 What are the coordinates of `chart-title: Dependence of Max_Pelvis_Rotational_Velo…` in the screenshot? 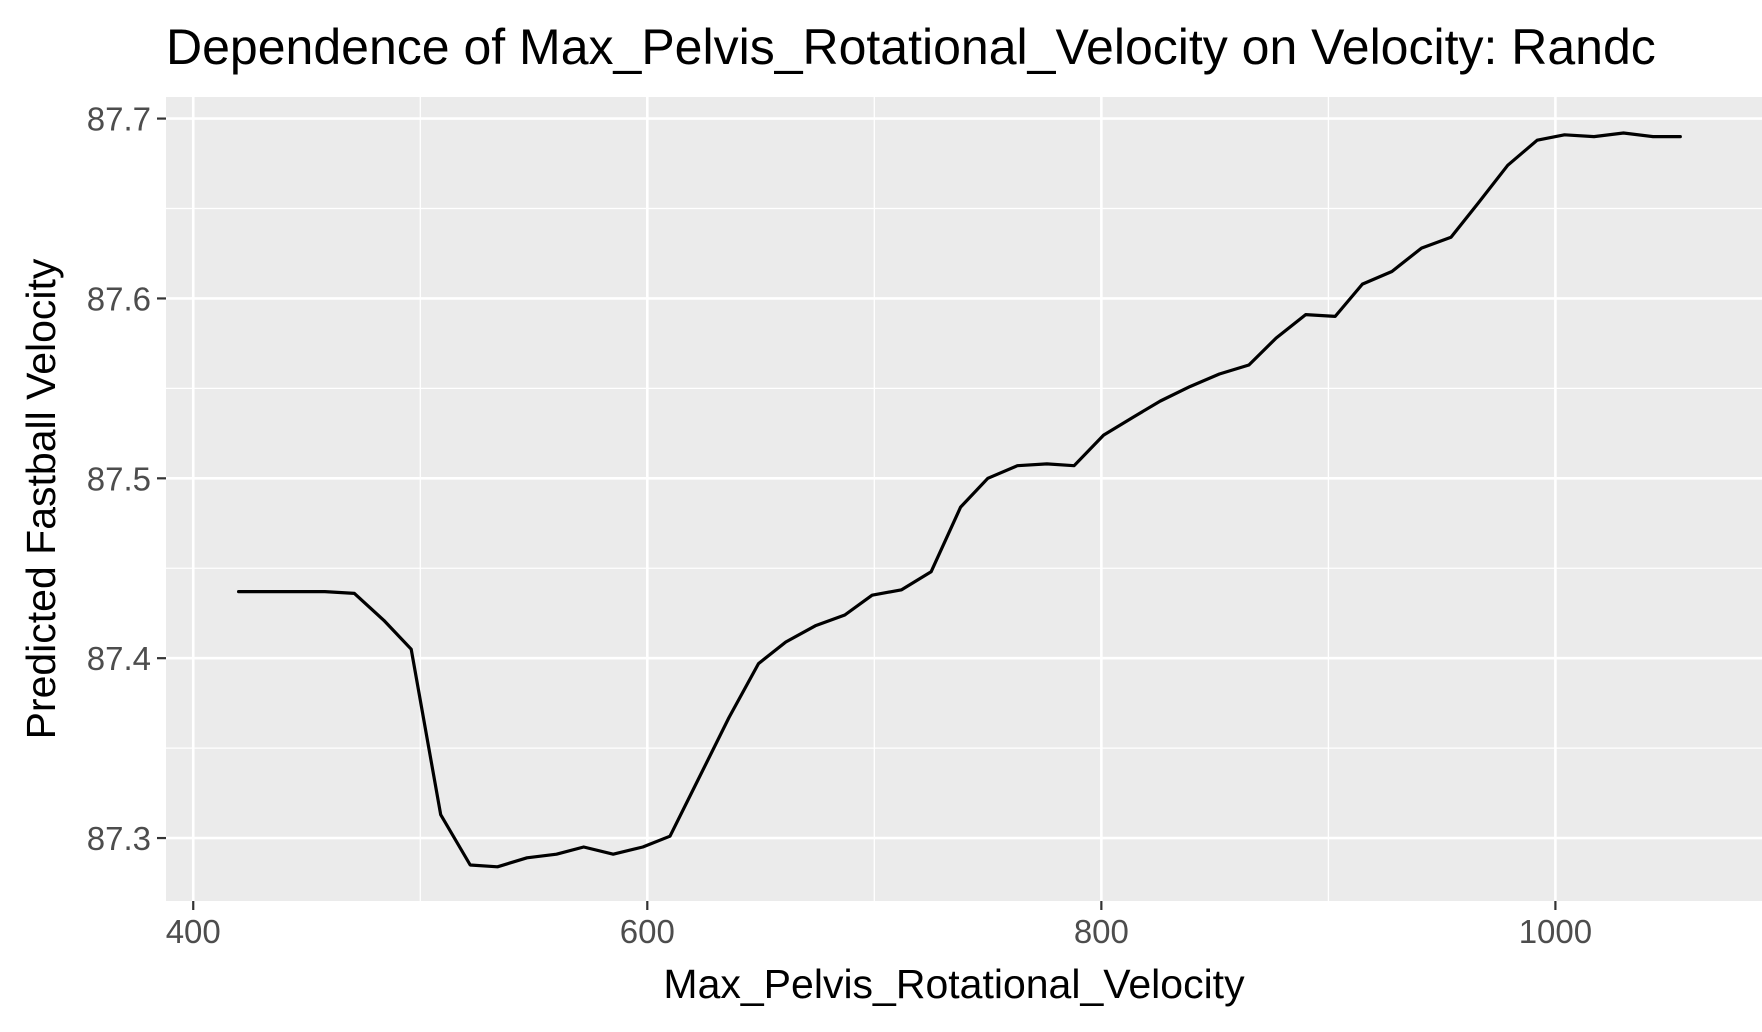 It's located at (911, 47).